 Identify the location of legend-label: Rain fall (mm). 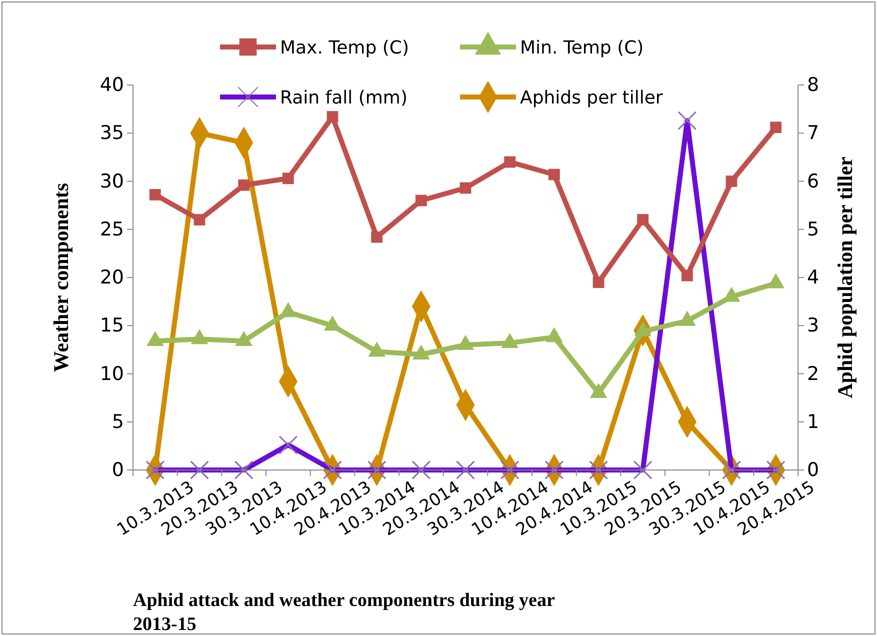
(344, 97).